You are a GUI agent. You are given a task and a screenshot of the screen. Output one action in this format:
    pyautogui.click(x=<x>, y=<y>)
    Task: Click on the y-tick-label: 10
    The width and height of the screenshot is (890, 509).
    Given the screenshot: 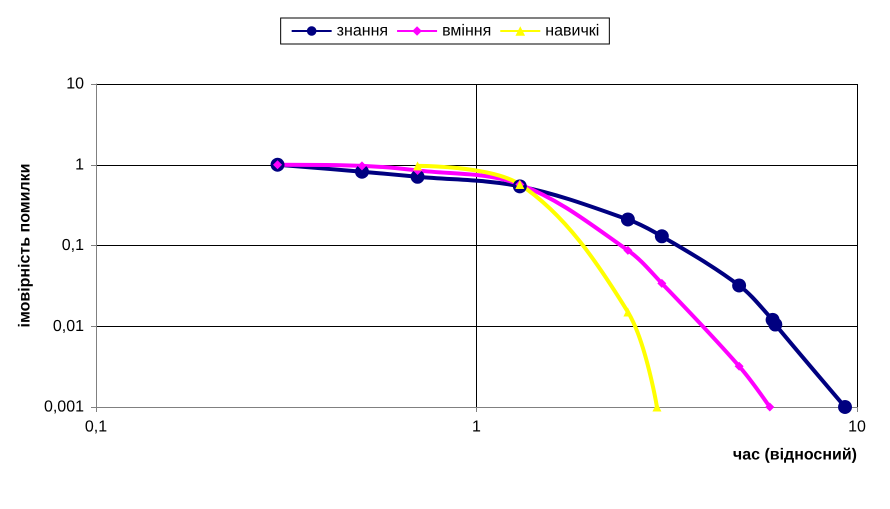 What is the action you would take?
    pyautogui.click(x=75, y=84)
    